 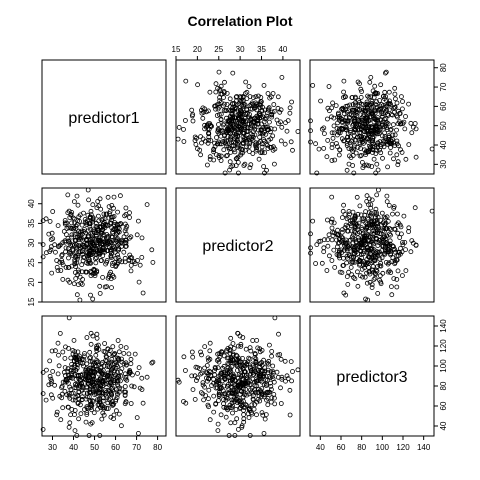 What do you see at coordinates (341, 447) in the screenshot?
I see `tick-label-predictor3: 60` at bounding box center [341, 447].